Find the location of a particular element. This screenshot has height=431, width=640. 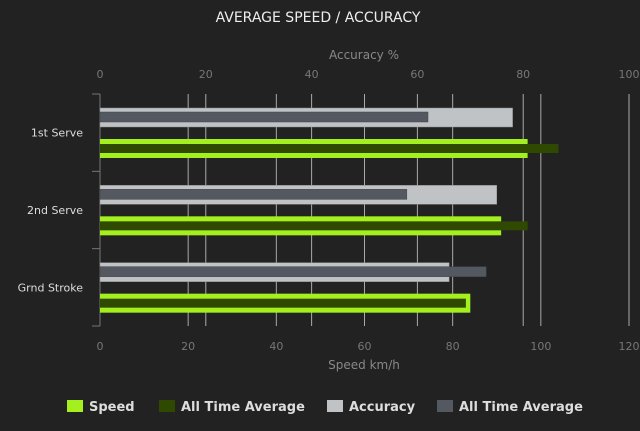

category-label: 2nd Serve is located at coordinates (55, 210).